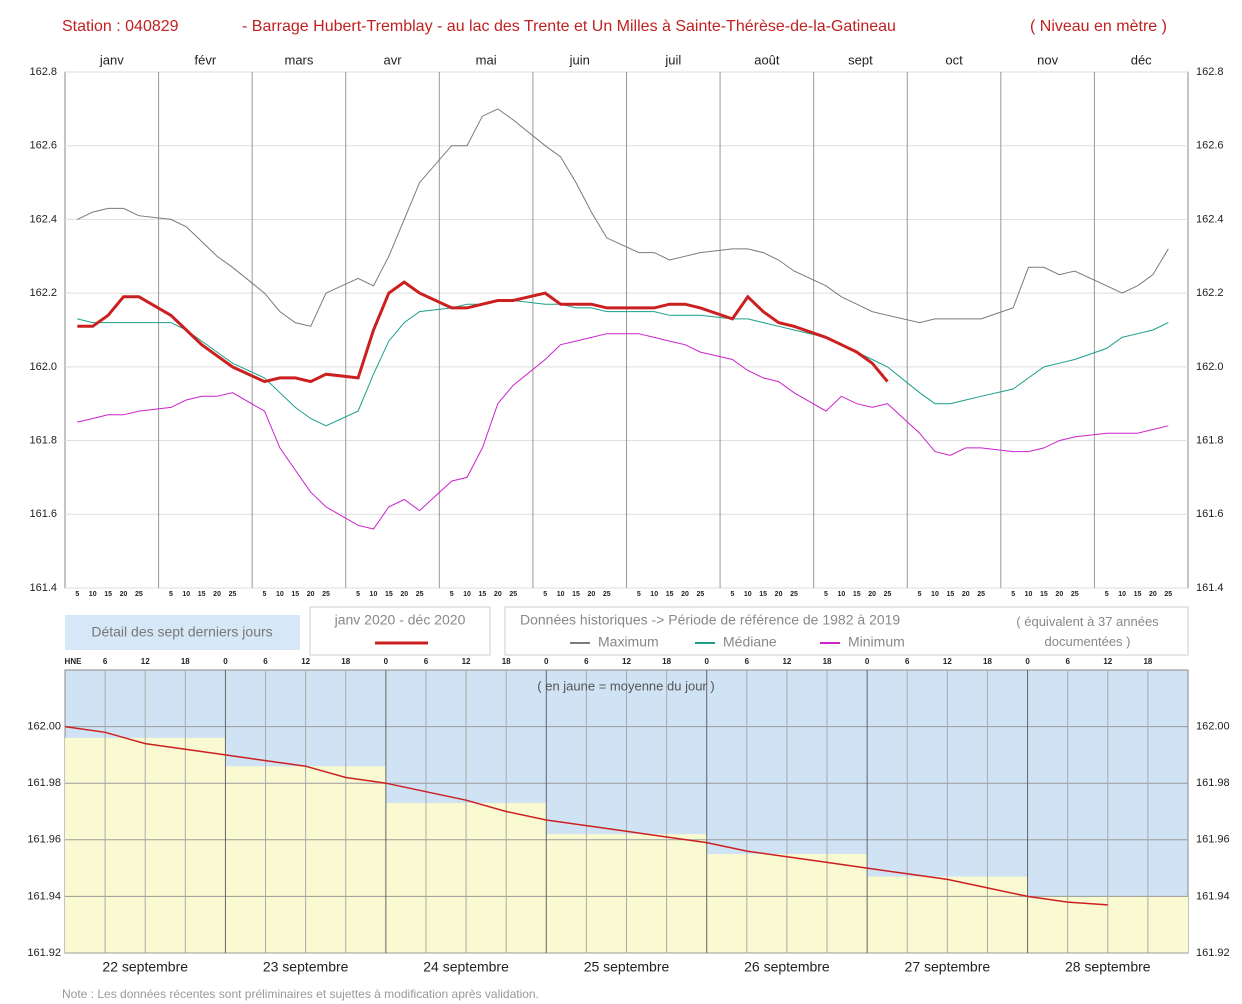 This screenshot has width=1242, height=1004. What do you see at coordinates (627, 967) in the screenshot?
I see `x-tick-label: 25 septembre` at bounding box center [627, 967].